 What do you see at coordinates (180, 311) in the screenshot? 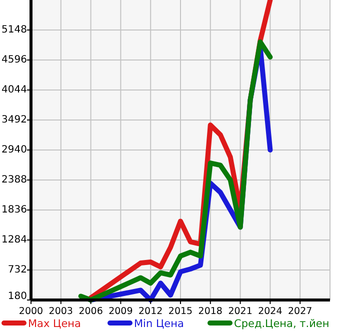
I see `x-tick-label: 2015` at bounding box center [180, 311].